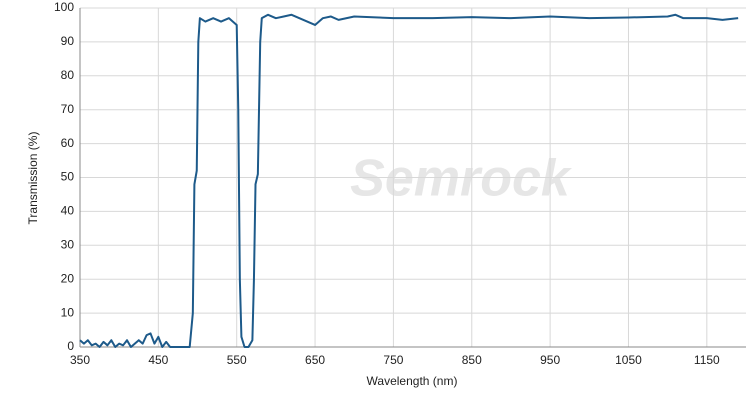 This screenshot has width=752, height=400. Describe the element at coordinates (33, 178) in the screenshot. I see `y-axis-label: Transmission (%)` at that location.